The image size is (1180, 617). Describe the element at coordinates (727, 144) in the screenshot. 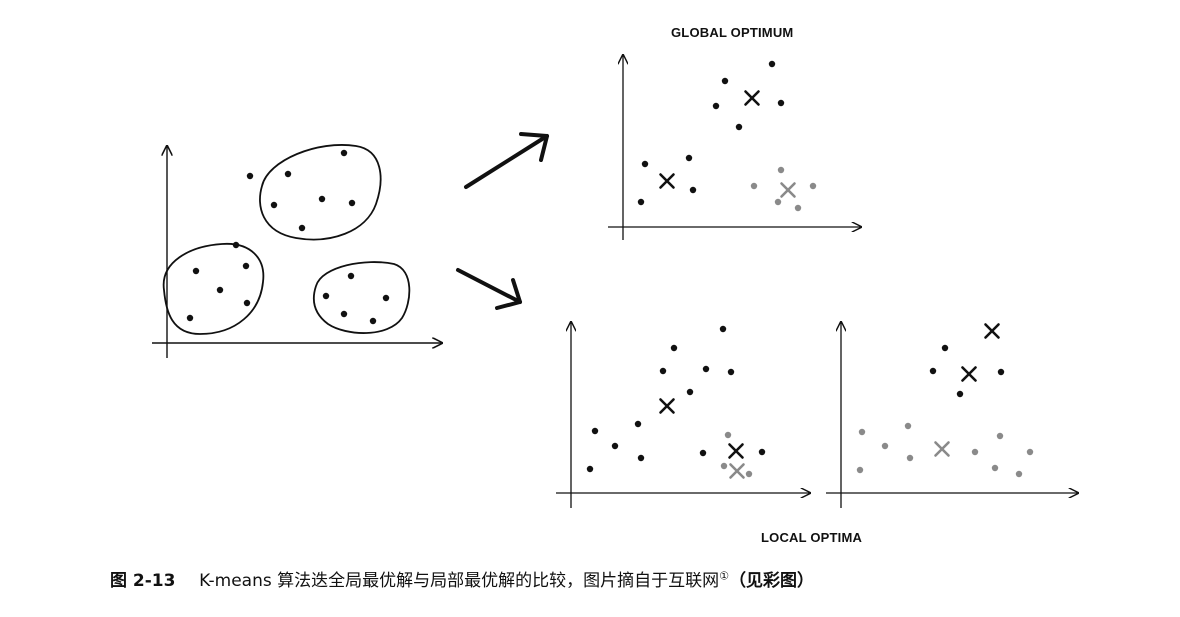

I see `global-centroids` at that location.